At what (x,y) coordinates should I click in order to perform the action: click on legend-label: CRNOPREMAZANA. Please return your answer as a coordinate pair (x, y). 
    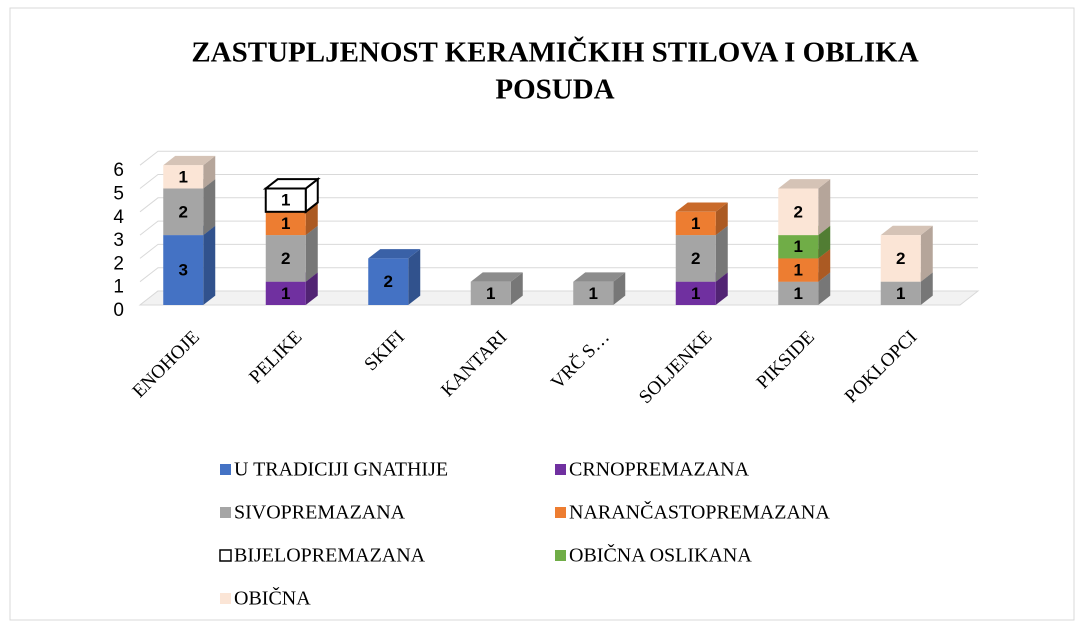
    Looking at the image, I should click on (659, 470).